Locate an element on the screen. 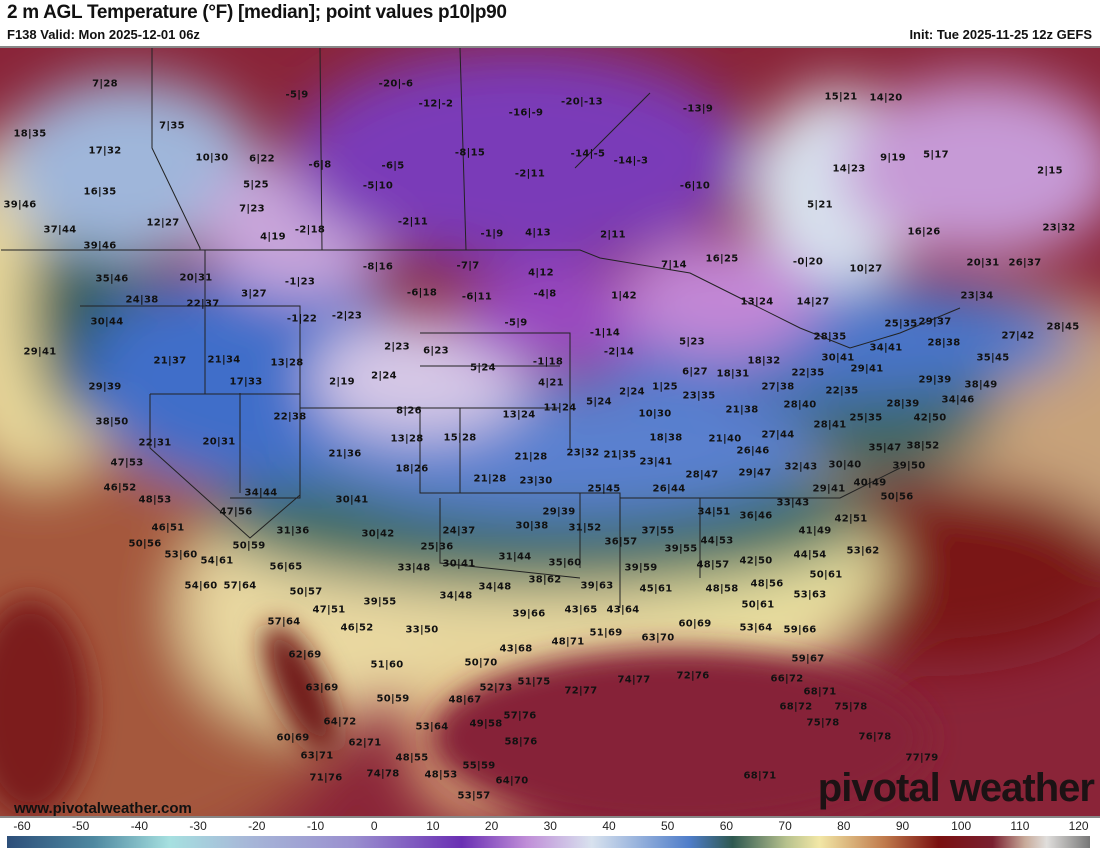  colorbar-tick-label: -50 is located at coordinates (81, 826).